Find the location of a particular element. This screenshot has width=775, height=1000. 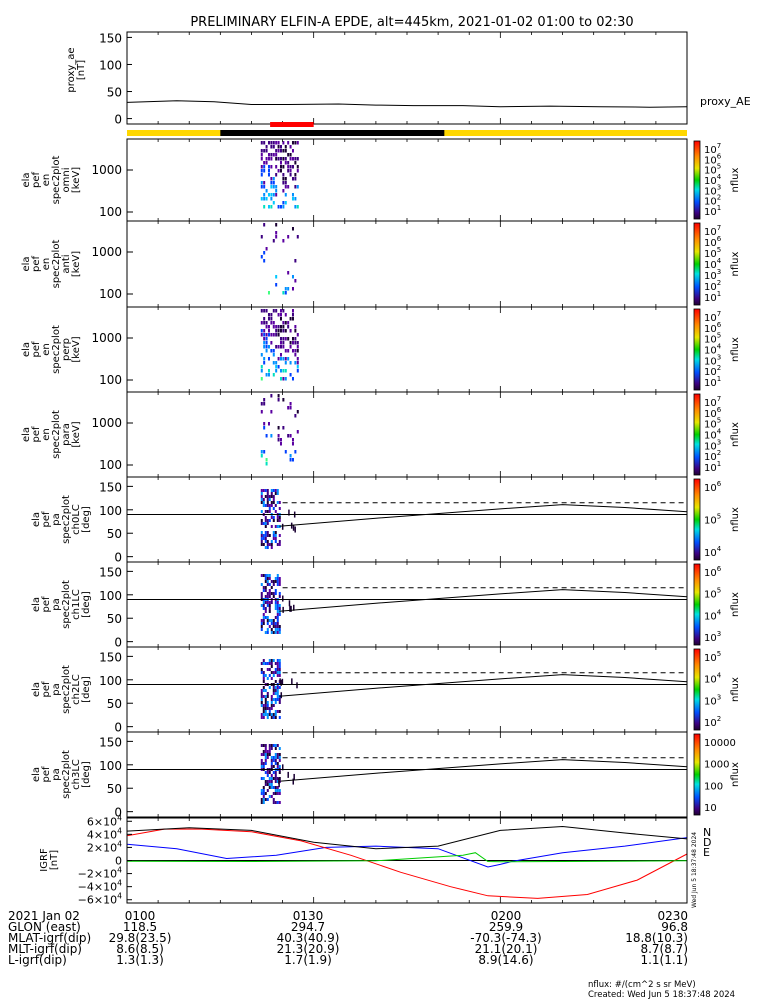

footer-cell: 294.7 is located at coordinates (308, 927).